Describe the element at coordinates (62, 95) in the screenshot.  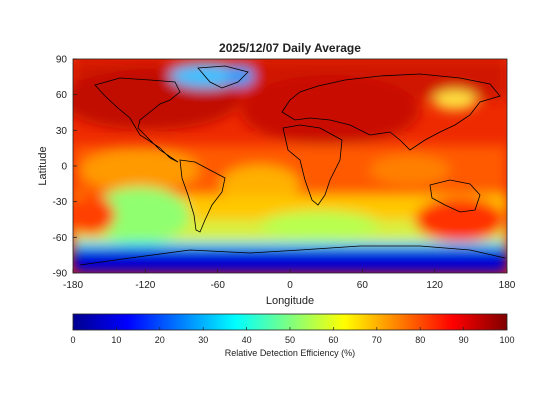
I see `y-tick-label: 60` at that location.